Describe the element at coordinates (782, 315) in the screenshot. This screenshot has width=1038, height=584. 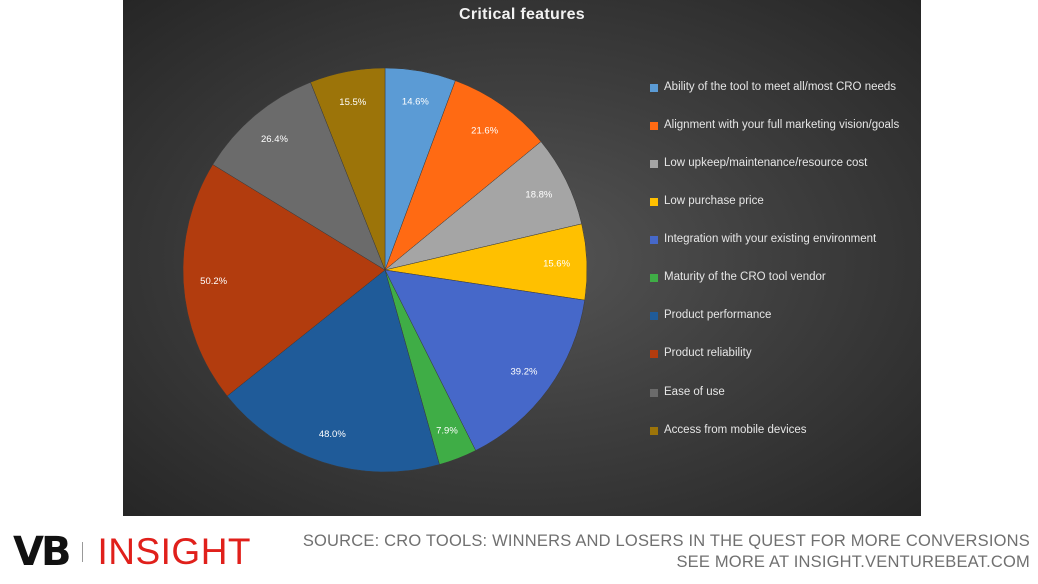
I see `legend-item-product-performance: Product performance` at that location.